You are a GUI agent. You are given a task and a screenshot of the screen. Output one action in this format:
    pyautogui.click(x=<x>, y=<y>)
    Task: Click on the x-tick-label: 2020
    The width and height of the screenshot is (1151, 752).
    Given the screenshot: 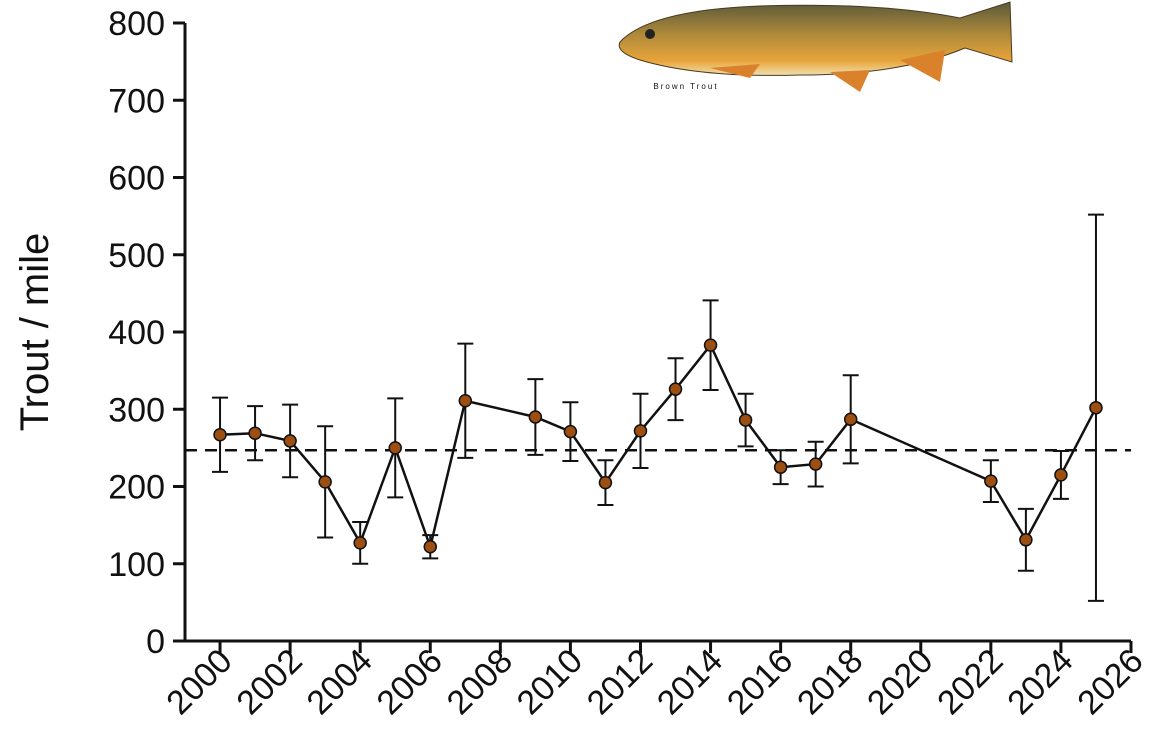 What is the action you would take?
    pyautogui.click(x=900, y=682)
    